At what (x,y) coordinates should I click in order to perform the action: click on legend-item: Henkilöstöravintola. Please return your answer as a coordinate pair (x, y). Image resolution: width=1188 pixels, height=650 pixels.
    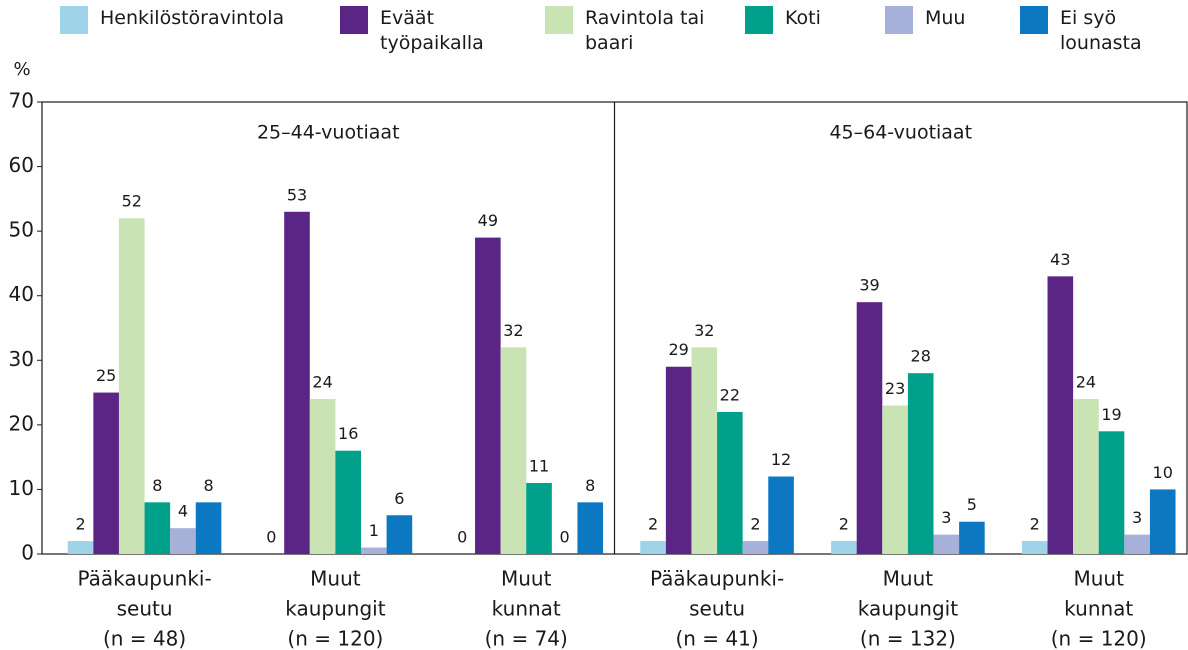
    Looking at the image, I should click on (172, 20).